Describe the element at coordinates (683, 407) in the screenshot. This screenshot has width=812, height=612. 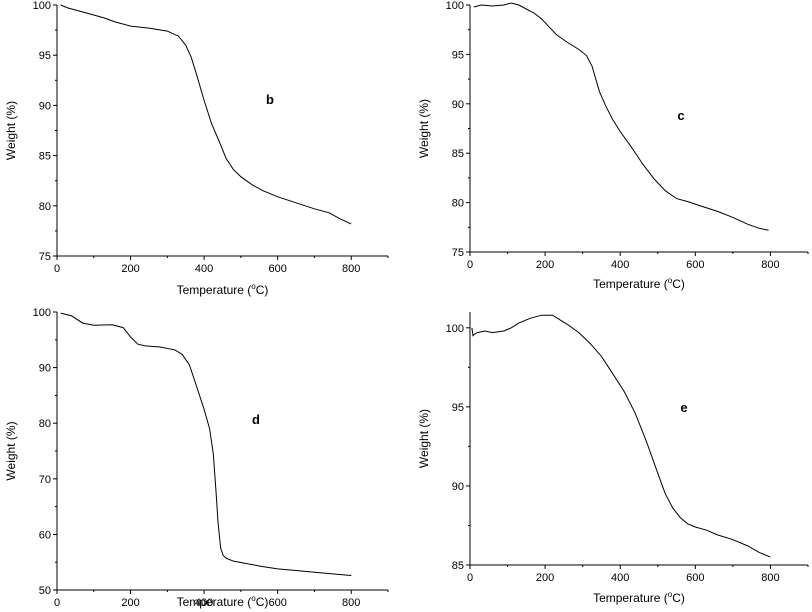
I see `panel-label: e` at that location.